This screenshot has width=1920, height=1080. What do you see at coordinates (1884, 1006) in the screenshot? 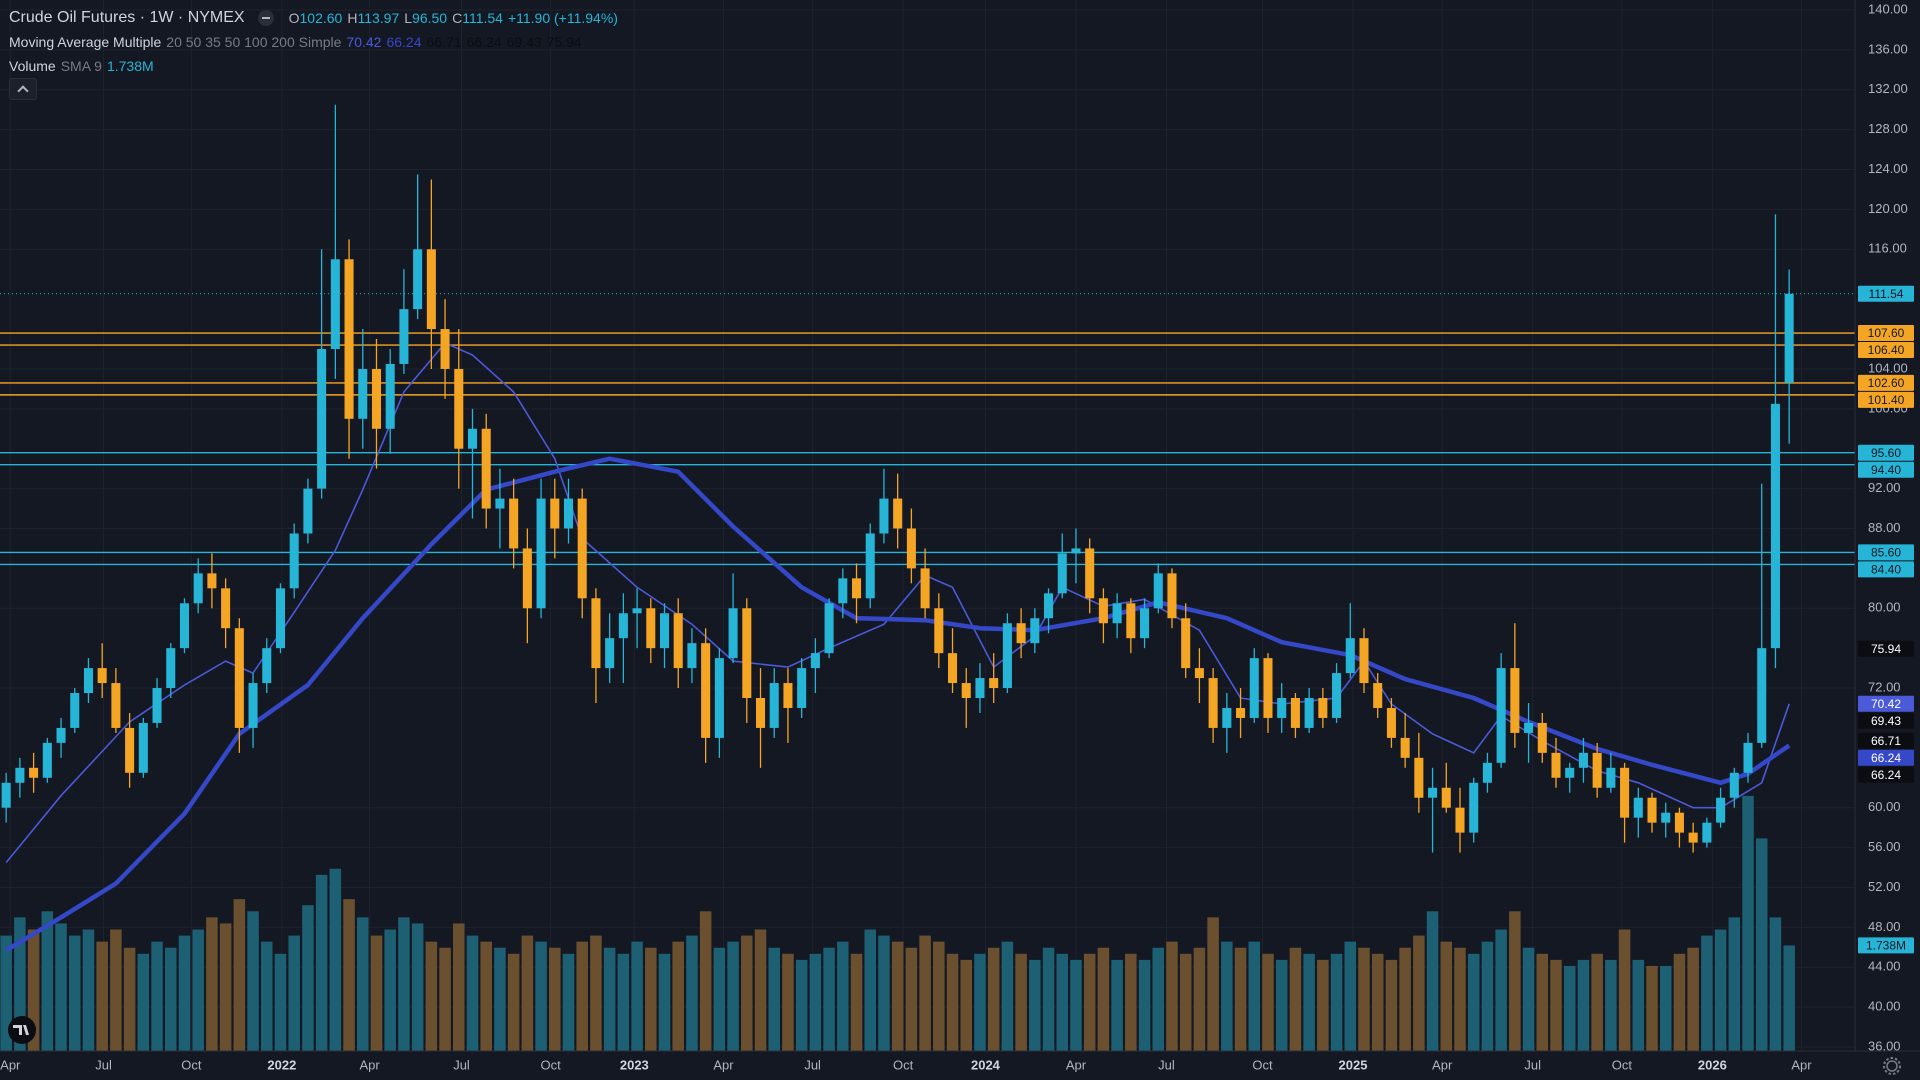
I see `y-tick-label: 40.00` at bounding box center [1884, 1006].